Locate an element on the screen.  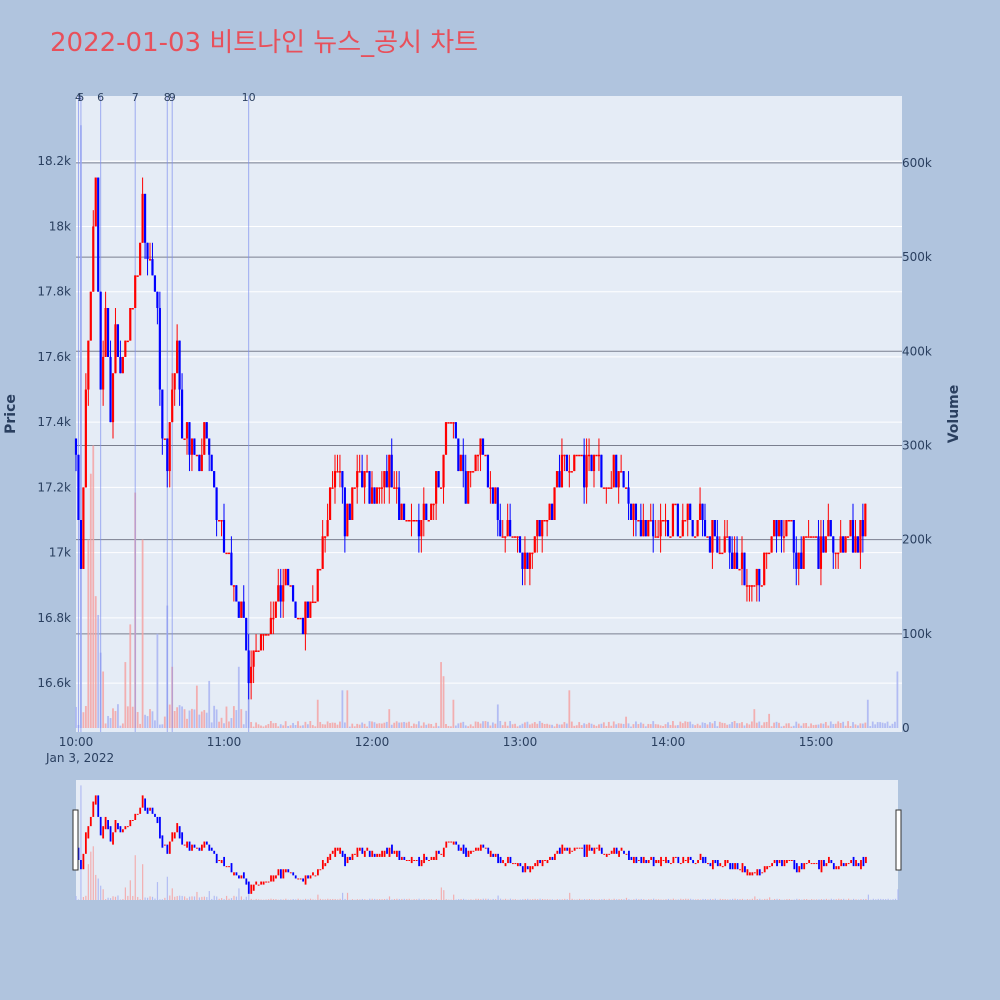
news-marker-label: 7 is located at coordinates (135, 97).